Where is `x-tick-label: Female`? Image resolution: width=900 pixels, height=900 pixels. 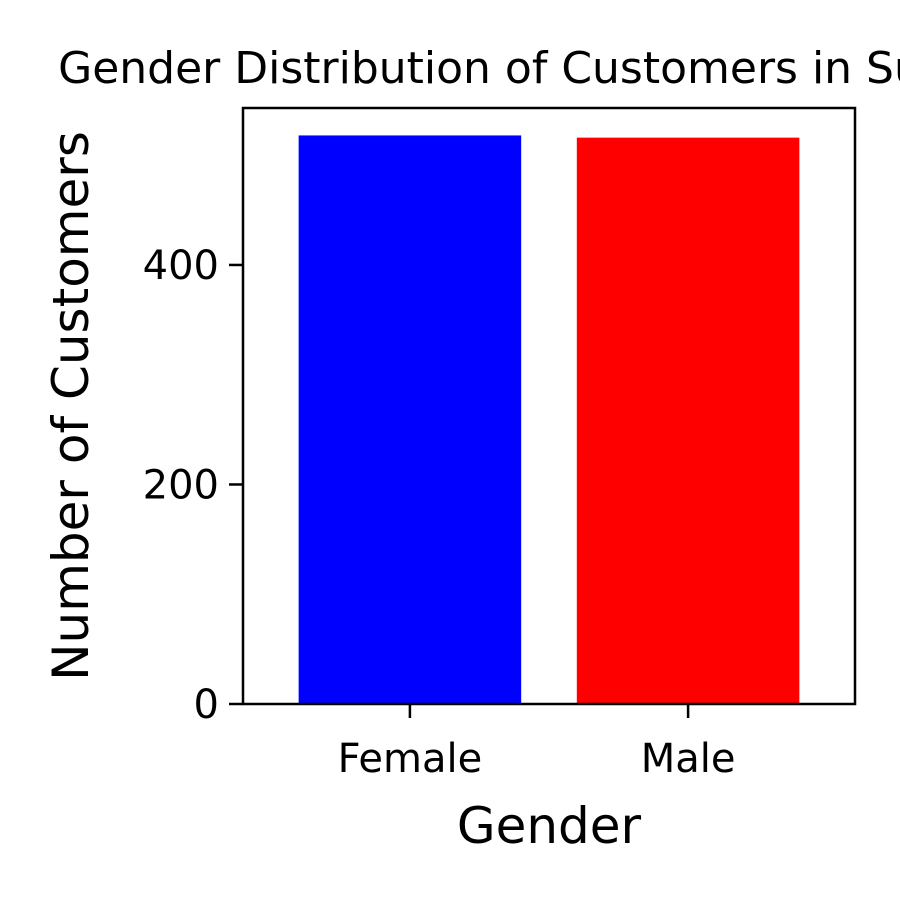 x-tick-label: Female is located at coordinates (410, 759).